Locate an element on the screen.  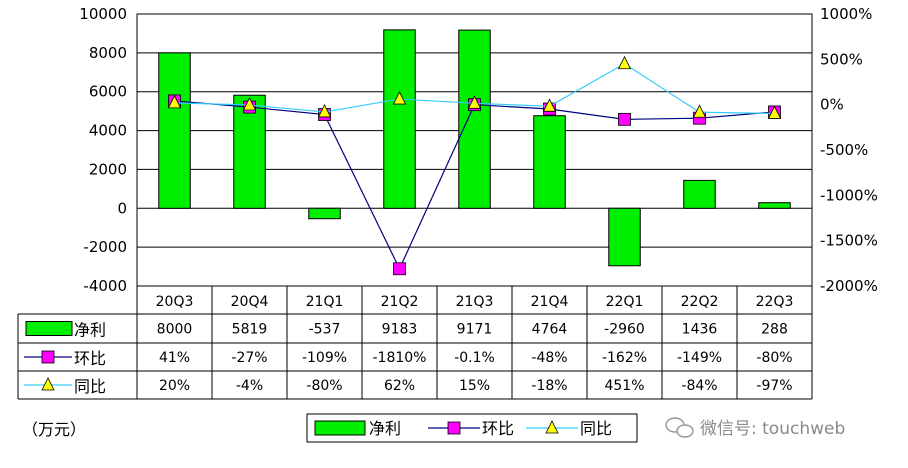
category-label: 22Q3 is located at coordinates (775, 302).